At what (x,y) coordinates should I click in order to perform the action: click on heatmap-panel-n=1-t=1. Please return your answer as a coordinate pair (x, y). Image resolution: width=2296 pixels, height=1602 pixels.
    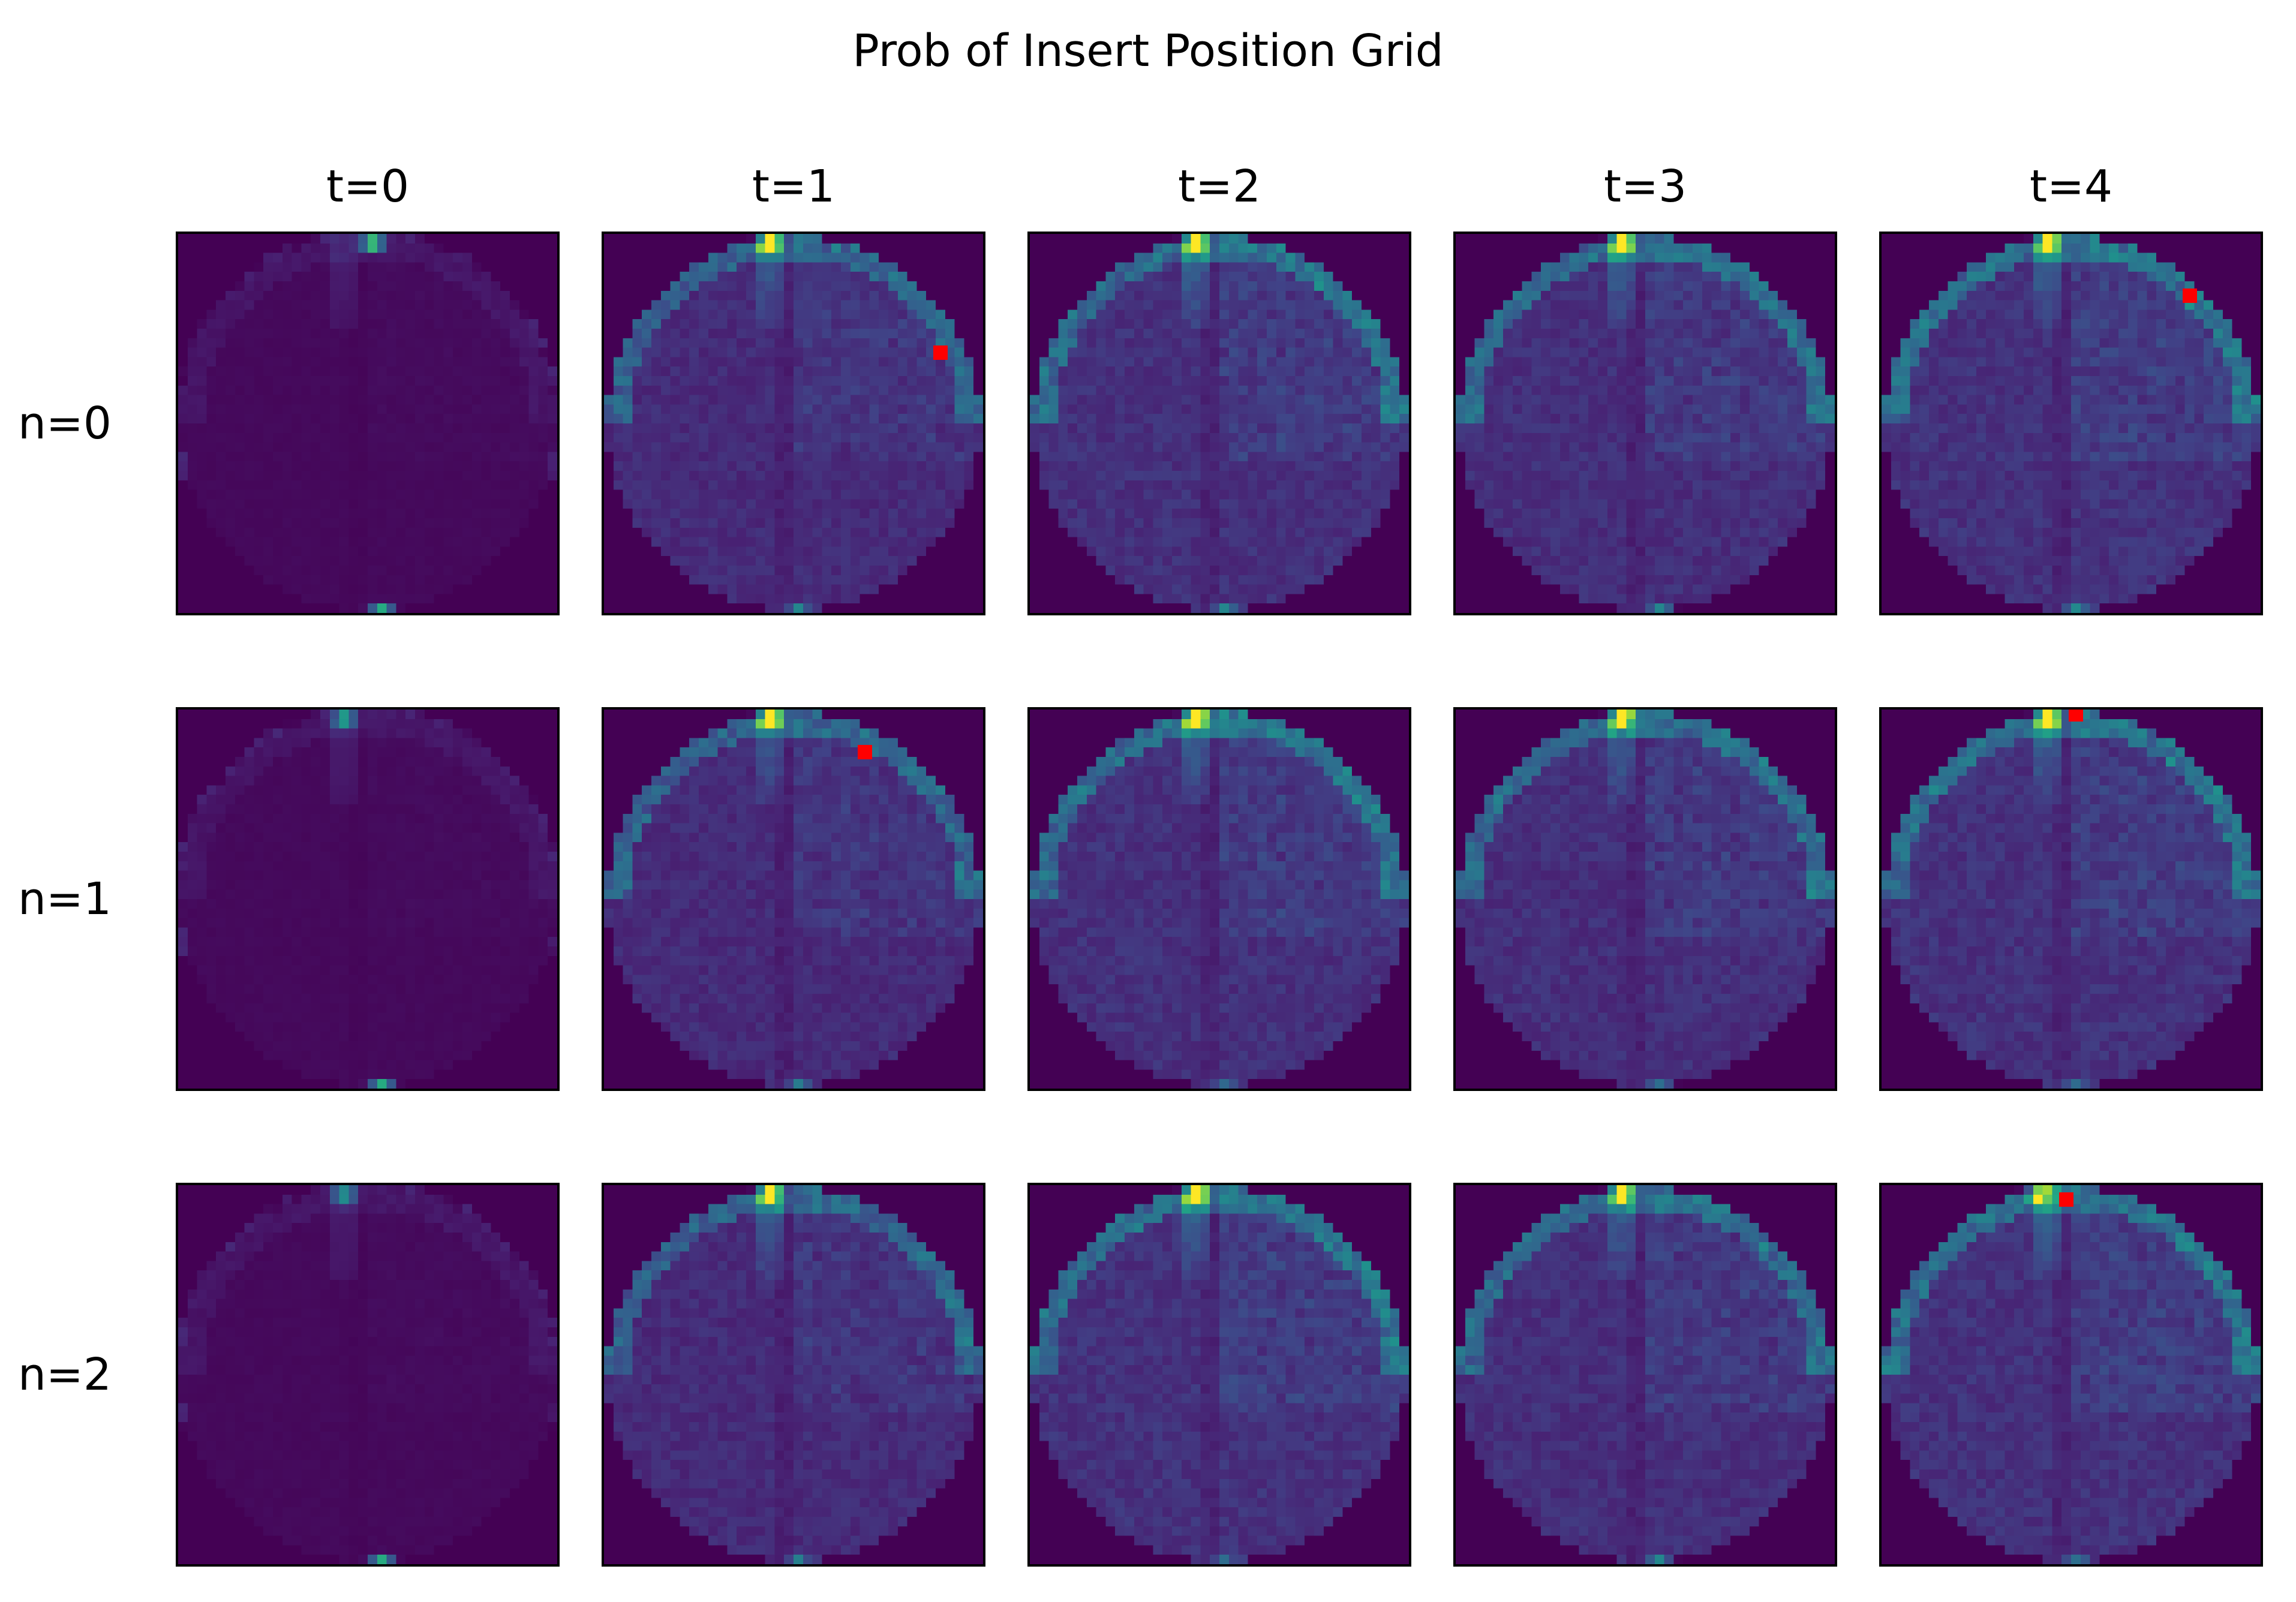
    Looking at the image, I should click on (793, 899).